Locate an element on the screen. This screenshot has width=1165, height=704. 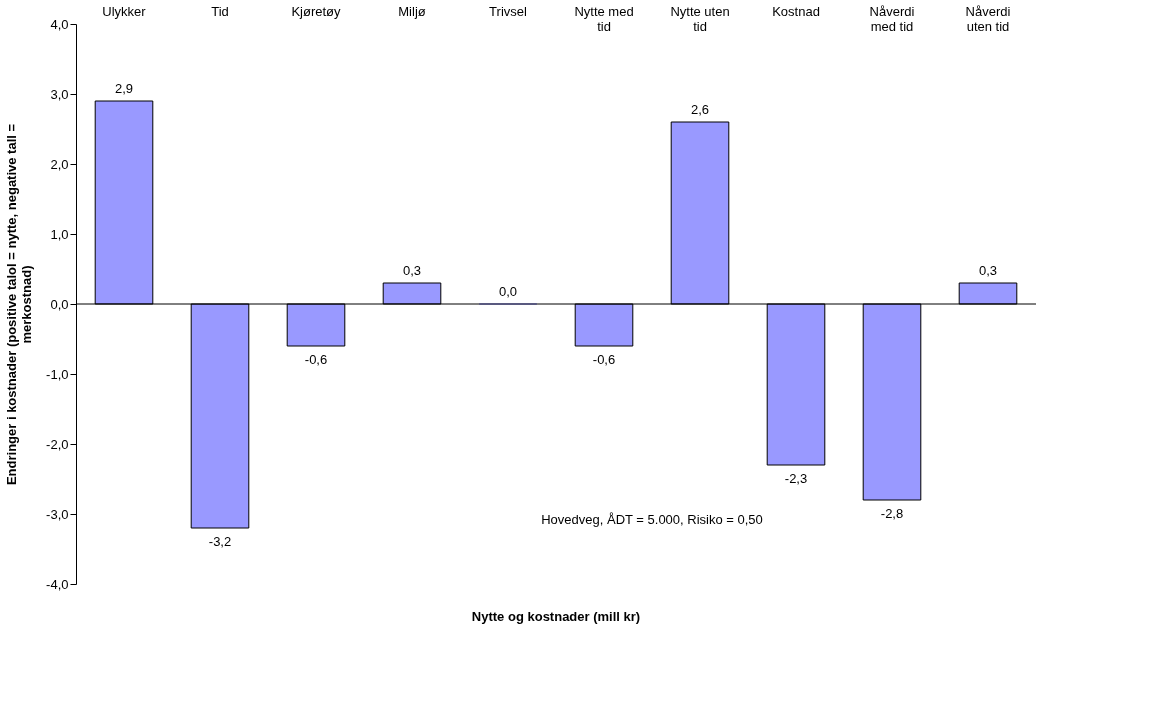
x-tick-label: Tid is located at coordinates (220, 11).